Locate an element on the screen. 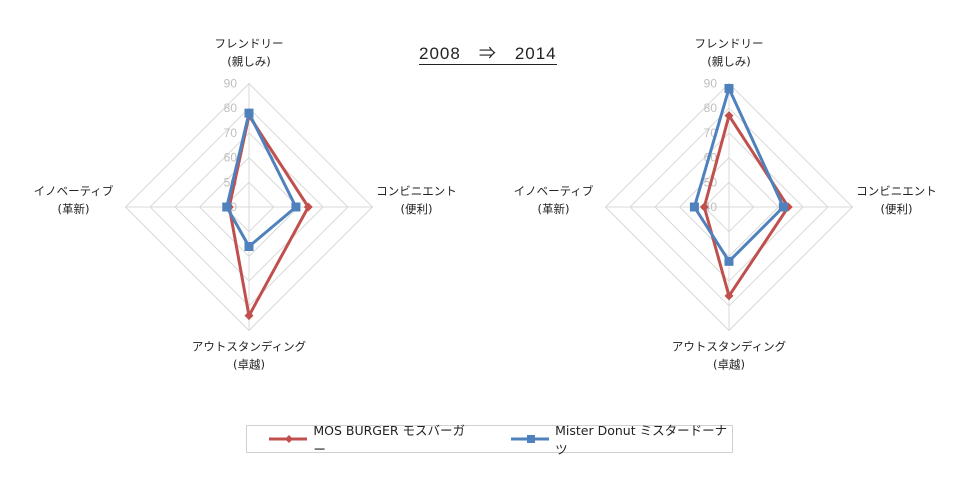 This screenshot has height=483, width=970. legend: MOS BURGER モスバーガー Mister Donut ミスタードーナツ is located at coordinates (489, 440).